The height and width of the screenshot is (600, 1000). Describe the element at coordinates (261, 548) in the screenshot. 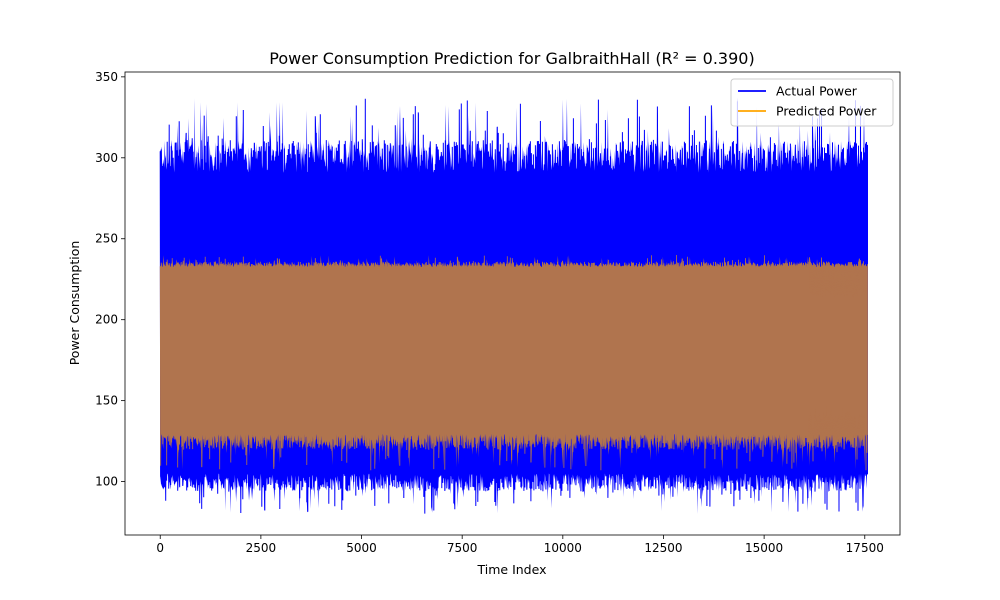

I see `x-tick-label: 2500` at that location.